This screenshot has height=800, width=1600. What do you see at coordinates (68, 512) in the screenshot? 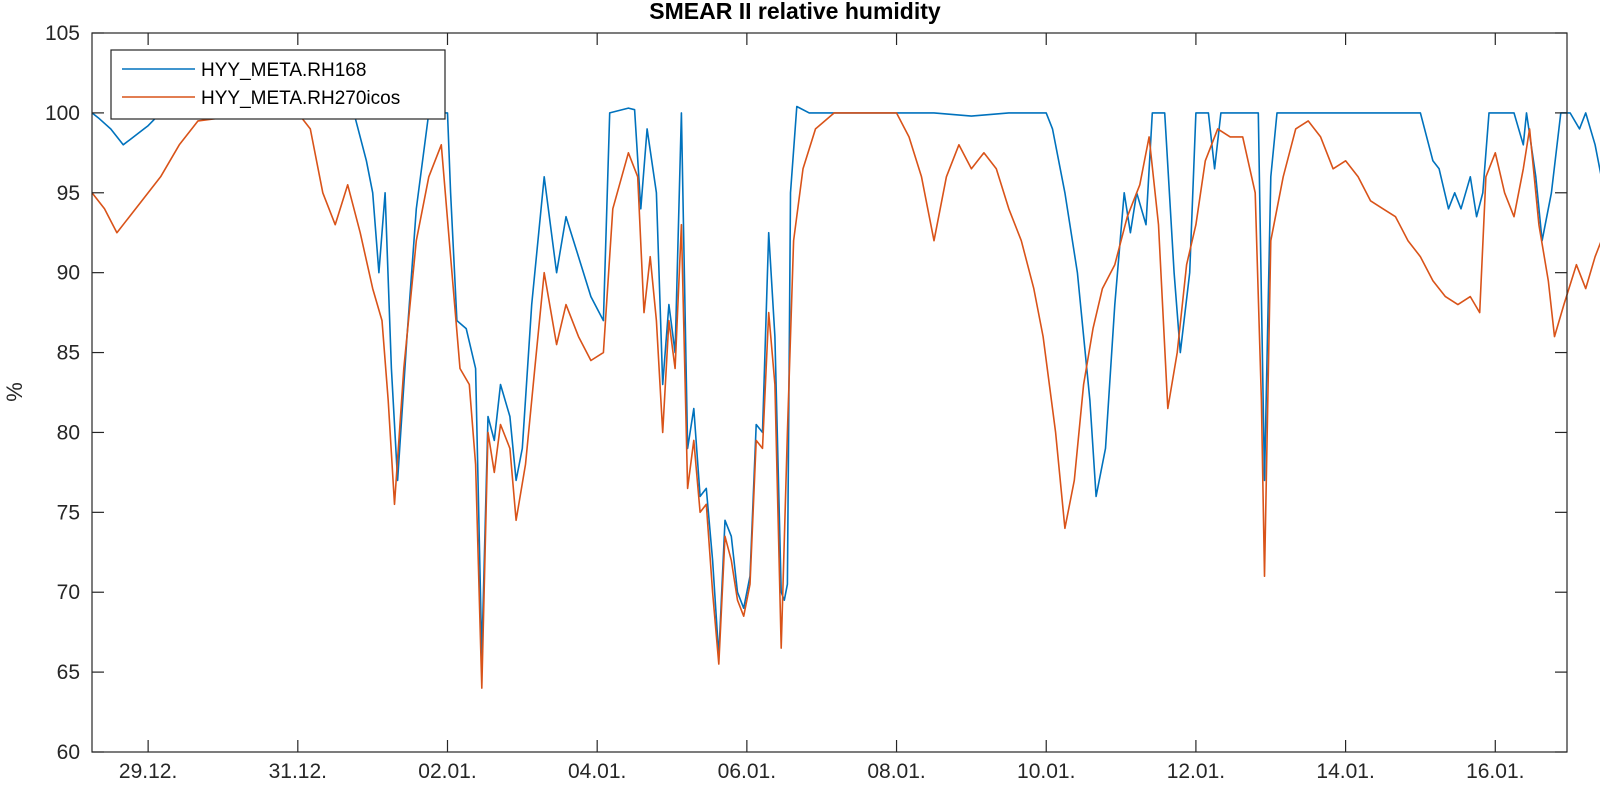
I see `y-tick-label: 75` at bounding box center [68, 512].